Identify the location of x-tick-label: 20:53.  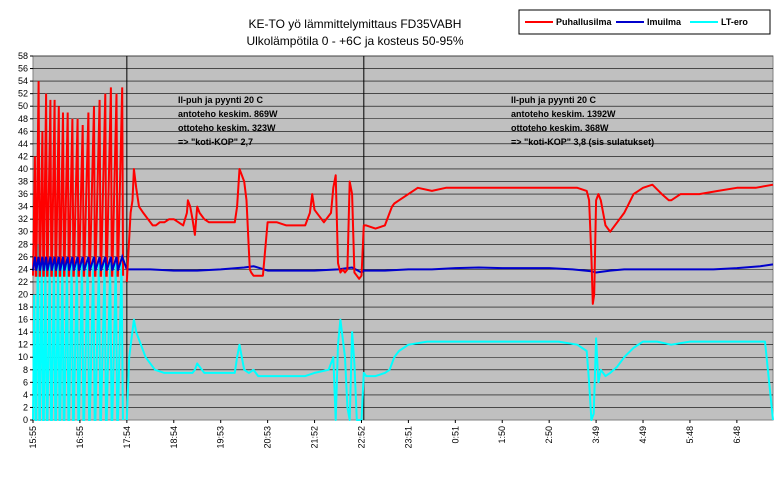
(268, 437).